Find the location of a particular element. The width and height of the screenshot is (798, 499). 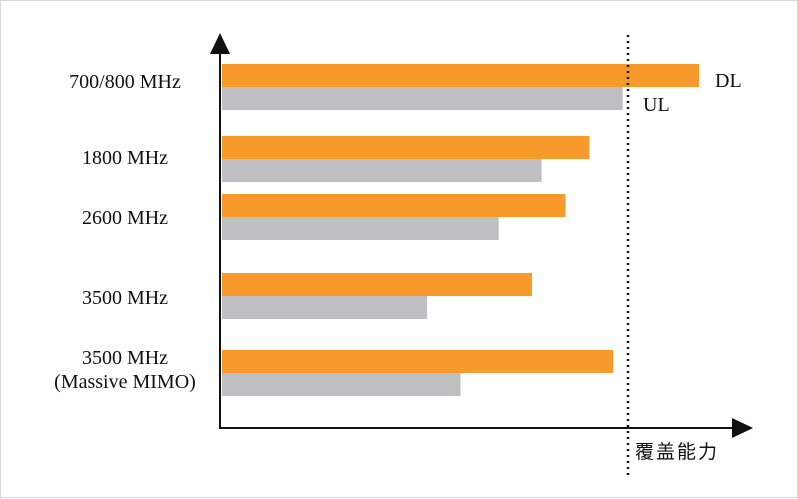

x-axis-title: 覆盖能力 is located at coordinates (677, 452).